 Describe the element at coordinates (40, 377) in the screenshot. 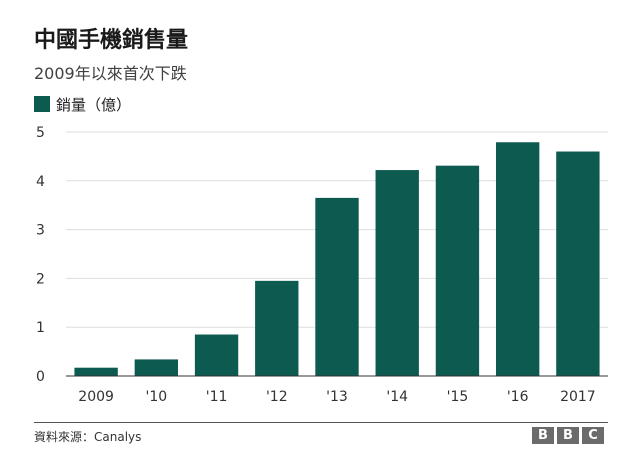

I see `y-tick-label: 0` at that location.